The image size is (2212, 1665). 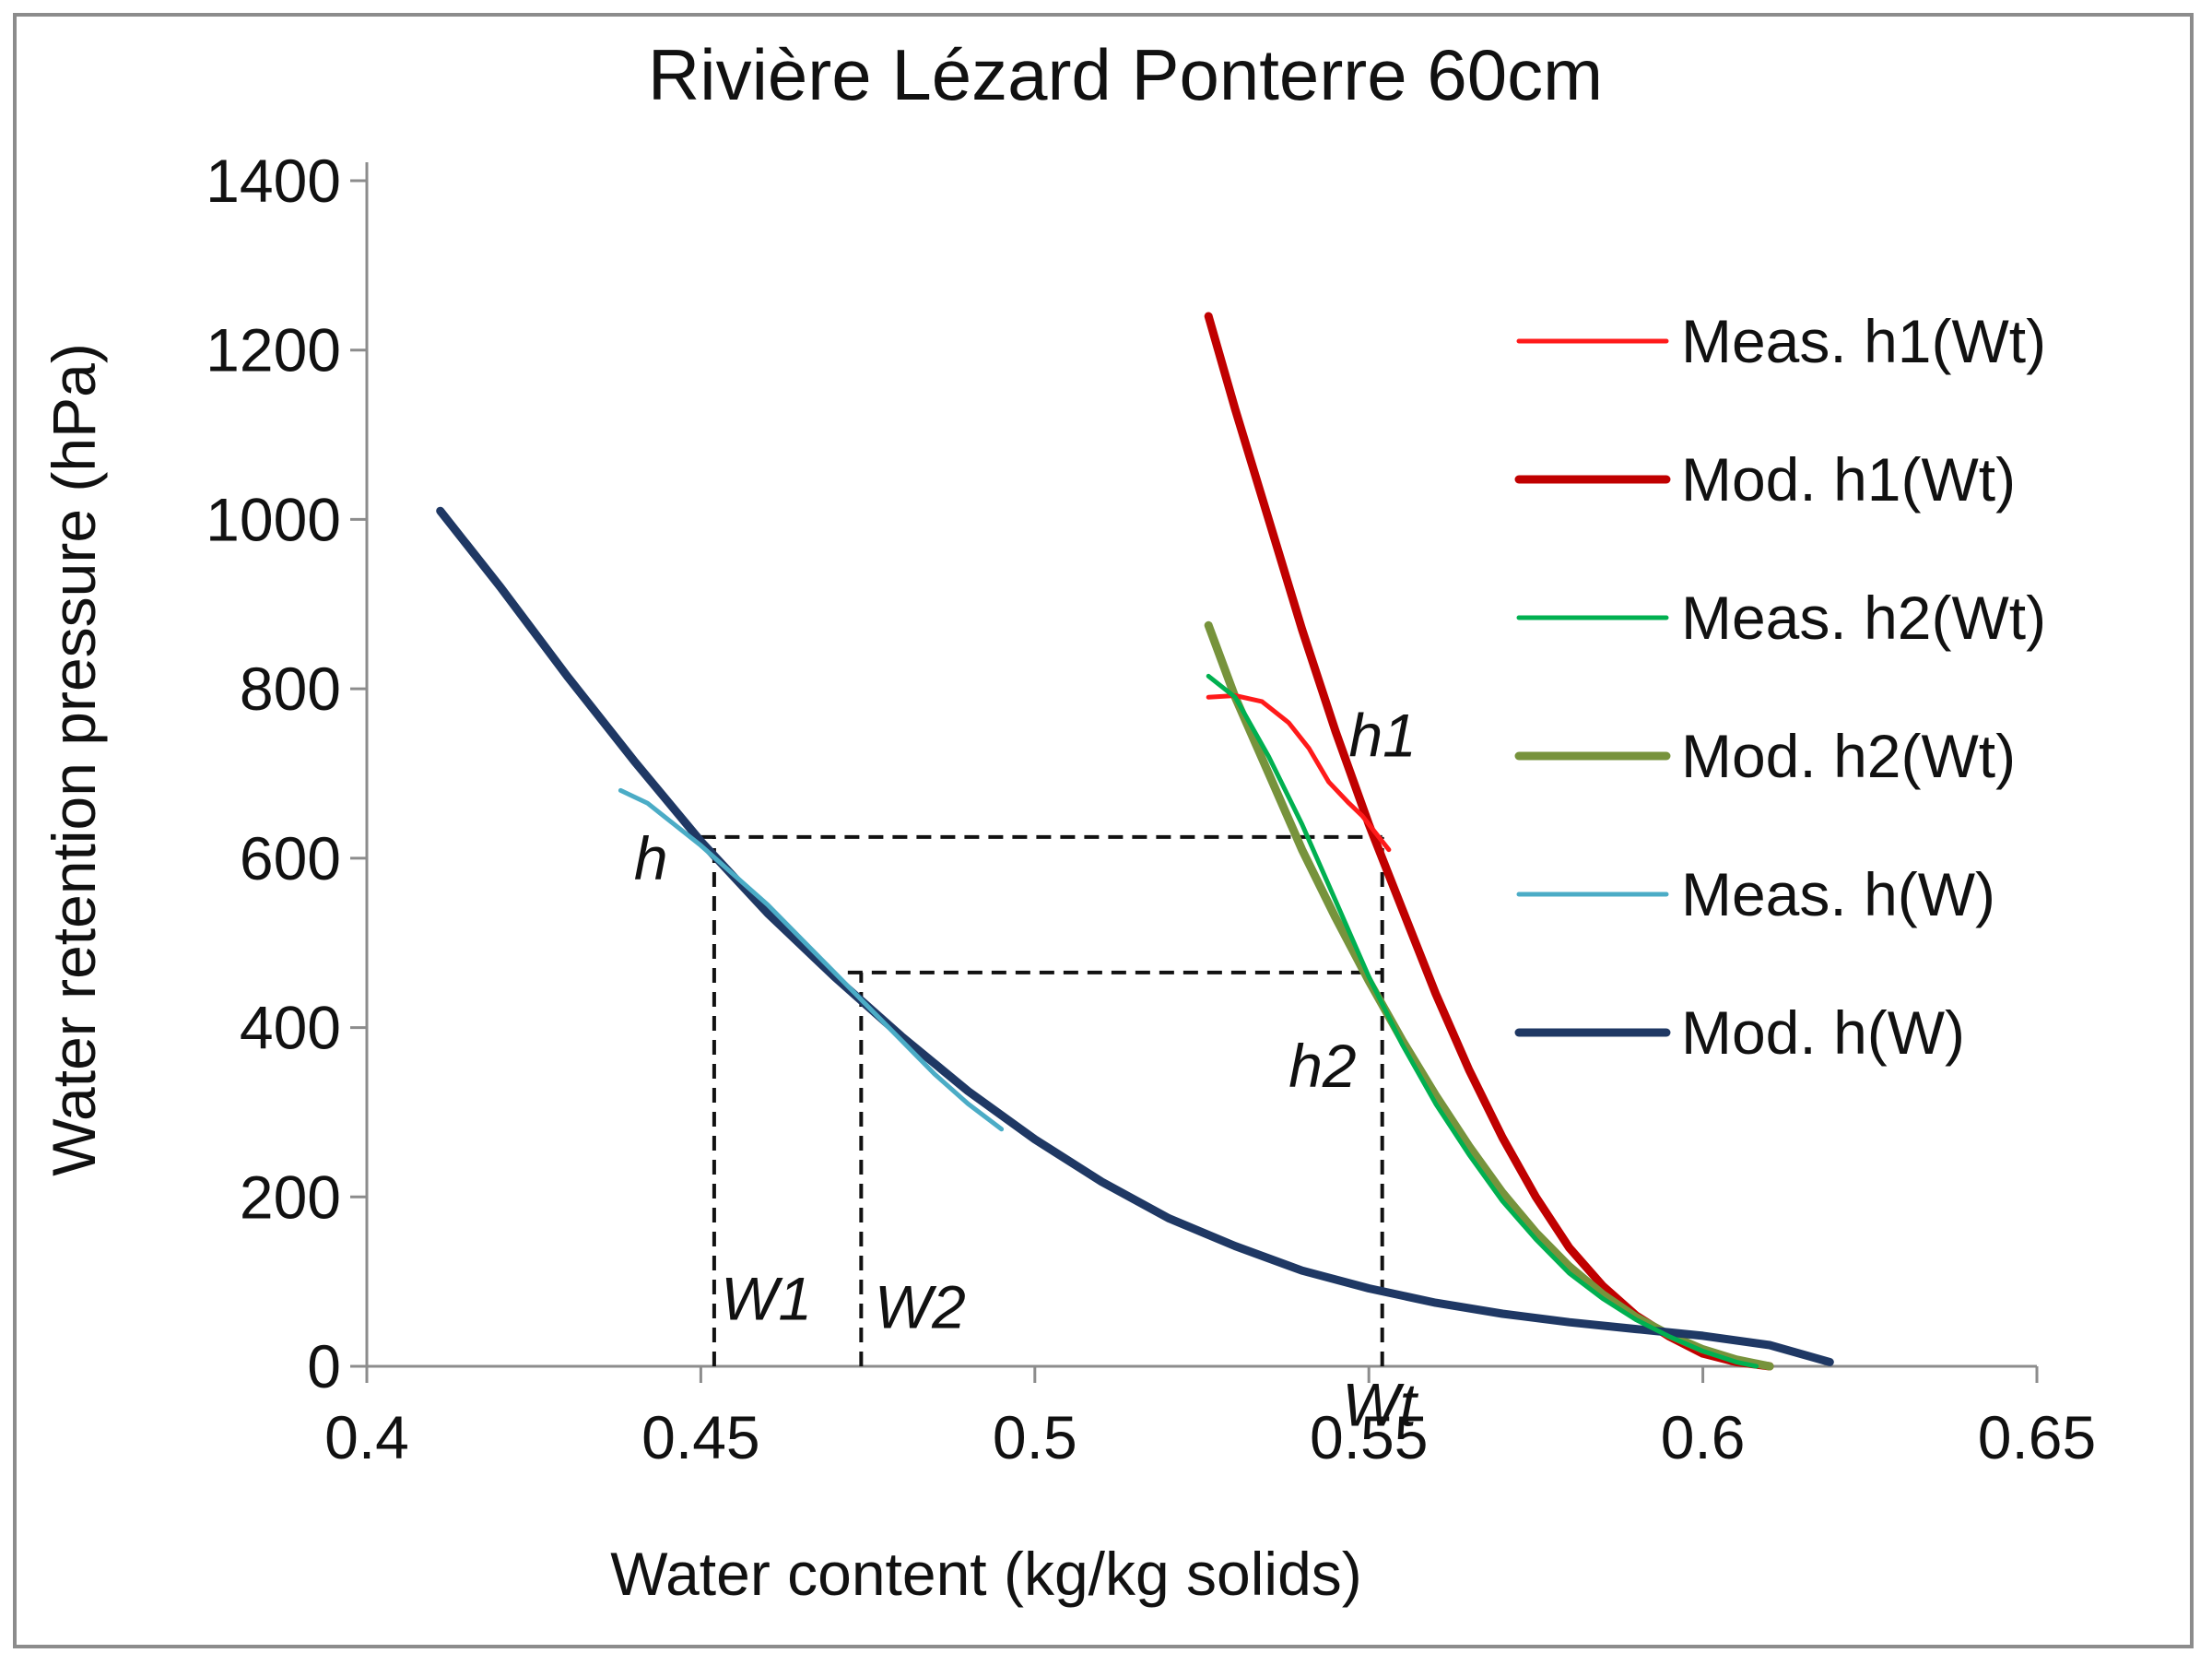 I want to click on x-tick-label: 0.65, so click(x=2037, y=1437).